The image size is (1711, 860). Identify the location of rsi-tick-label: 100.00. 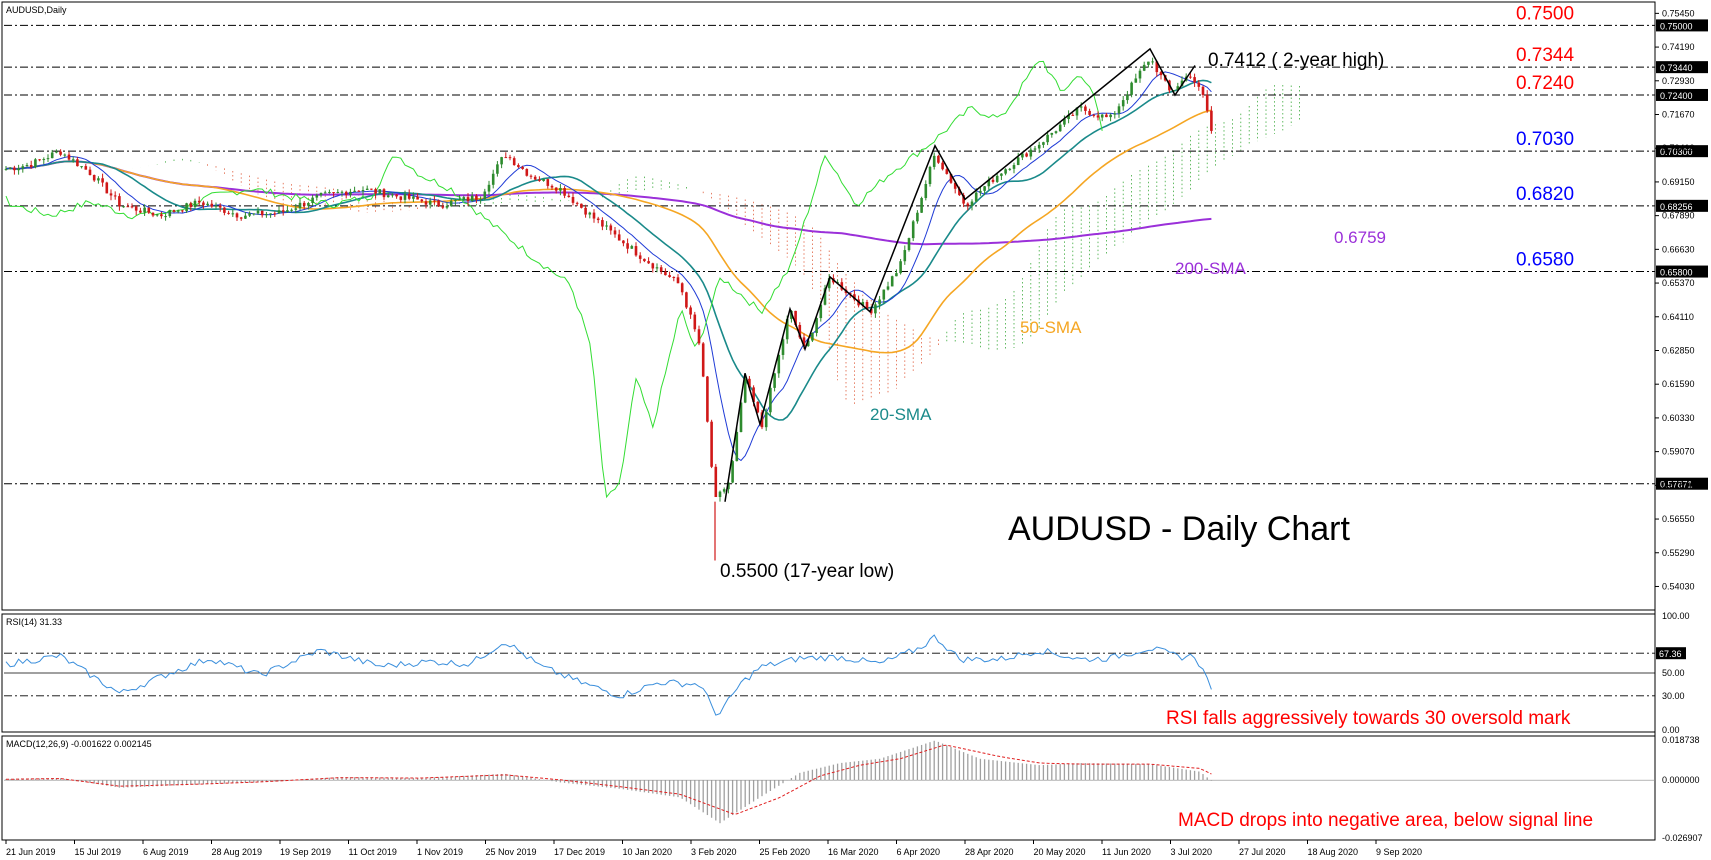
(1676, 616).